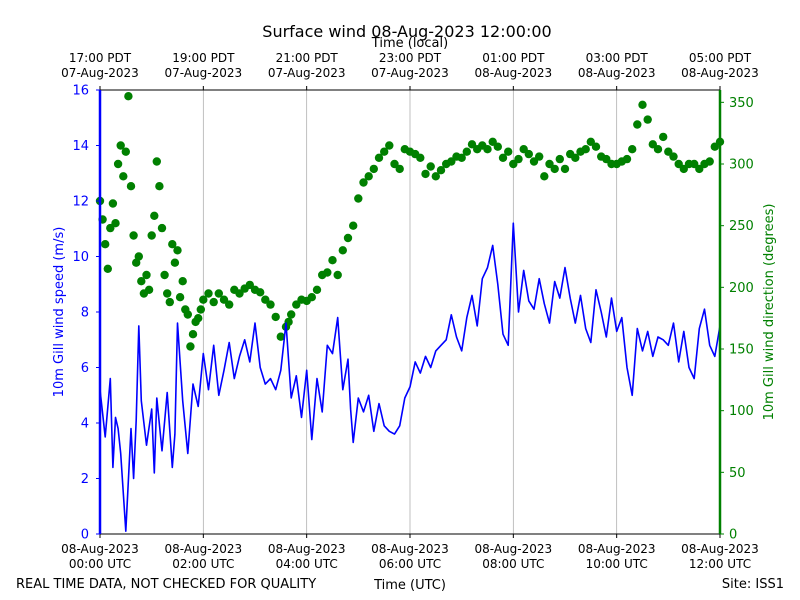  I want to click on left-tick-label: 4, so click(85, 424).